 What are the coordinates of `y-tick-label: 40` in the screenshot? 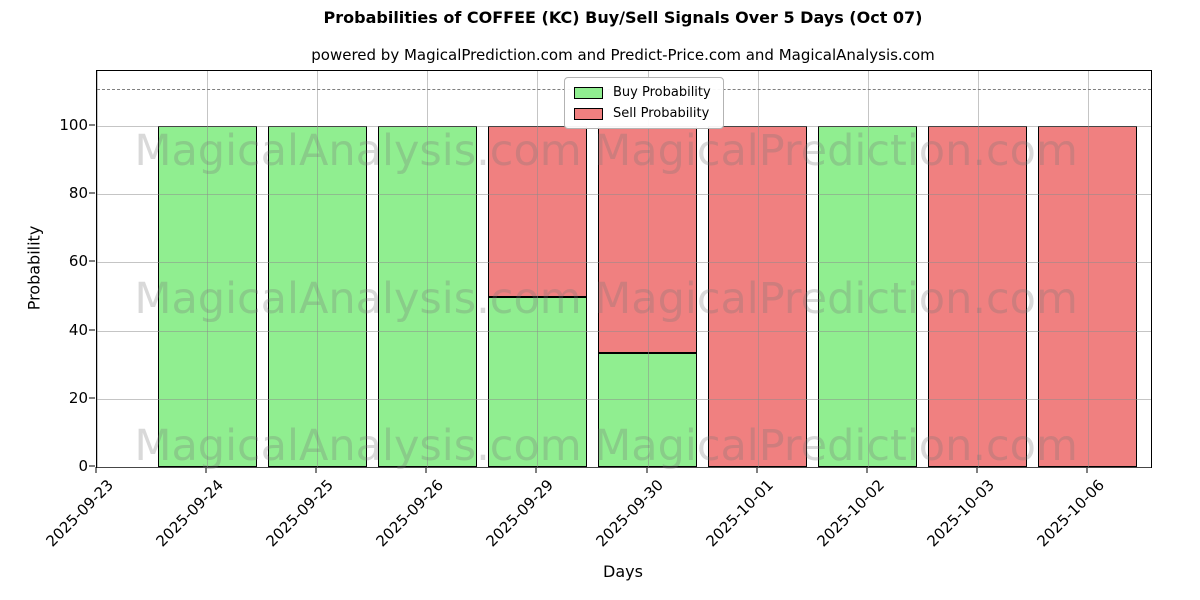 It's located at (78, 329).